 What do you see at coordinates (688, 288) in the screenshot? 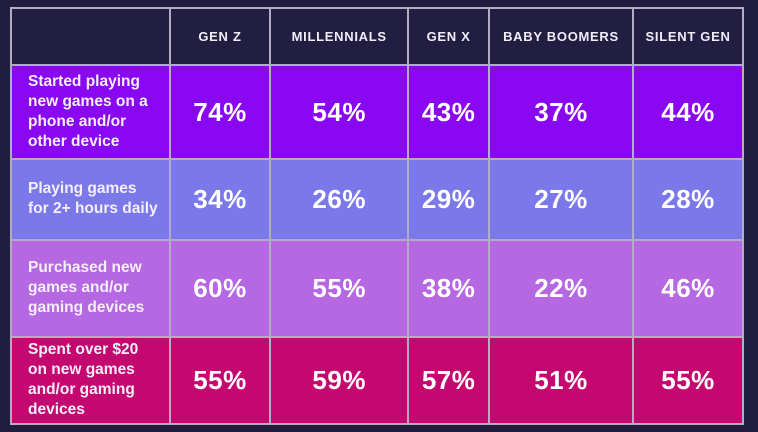
I see `value-cell: 46%` at bounding box center [688, 288].